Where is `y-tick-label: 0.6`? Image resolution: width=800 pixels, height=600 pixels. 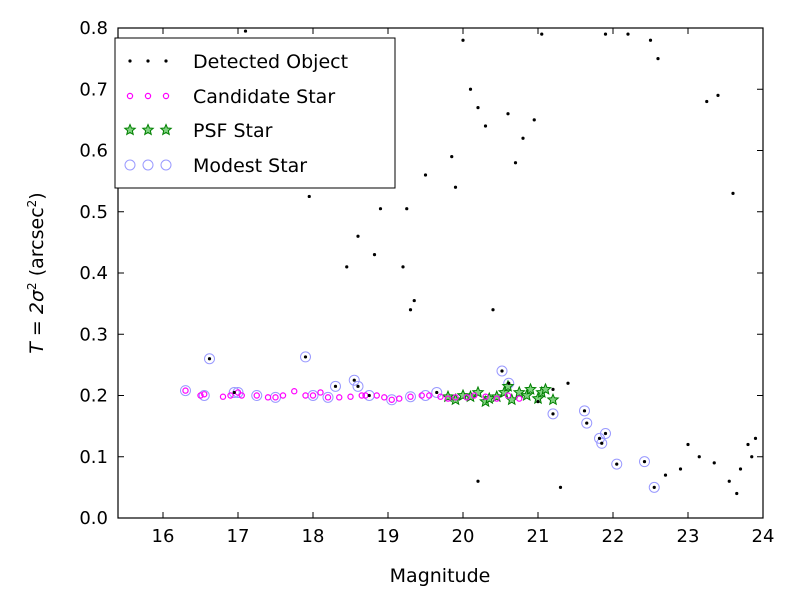 y-tick-label: 0.6 is located at coordinates (93, 151).